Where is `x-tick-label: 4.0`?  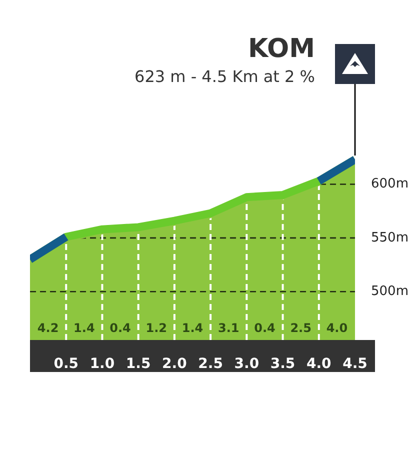
x-tick-label: 4.0 is located at coordinates (319, 364).